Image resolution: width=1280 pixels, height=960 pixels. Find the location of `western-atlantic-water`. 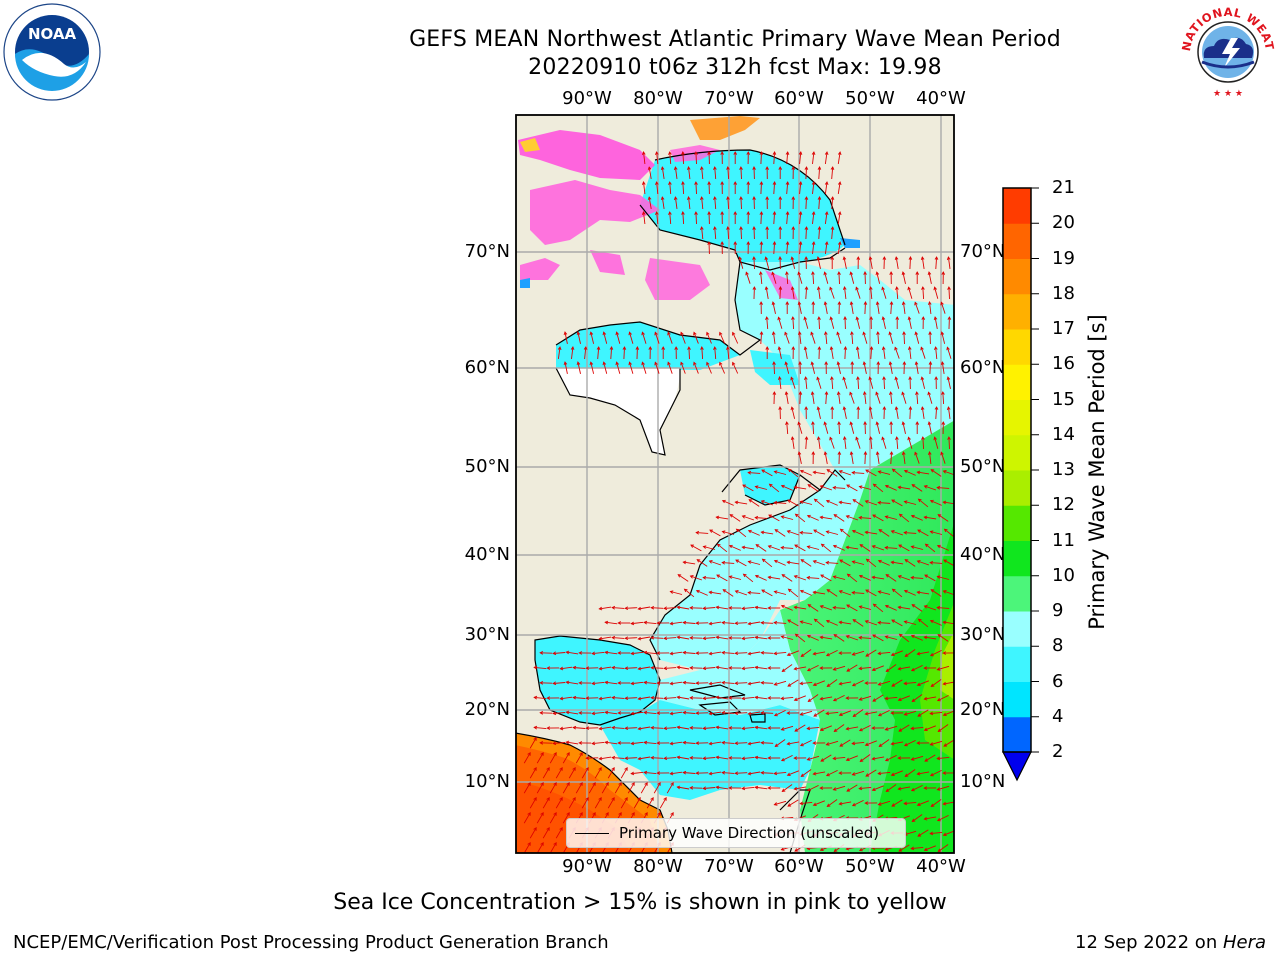

western-atlantic-water is located at coordinates (760, 570).